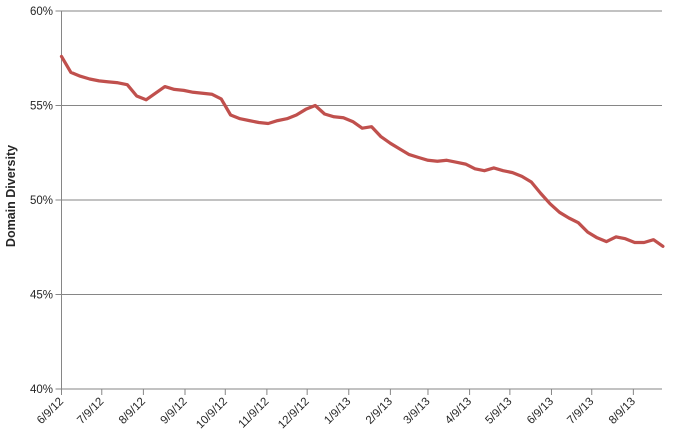 This screenshot has height=445, width=675. Describe the element at coordinates (41, 296) in the screenshot. I see `y-tick-label: 45%` at that location.